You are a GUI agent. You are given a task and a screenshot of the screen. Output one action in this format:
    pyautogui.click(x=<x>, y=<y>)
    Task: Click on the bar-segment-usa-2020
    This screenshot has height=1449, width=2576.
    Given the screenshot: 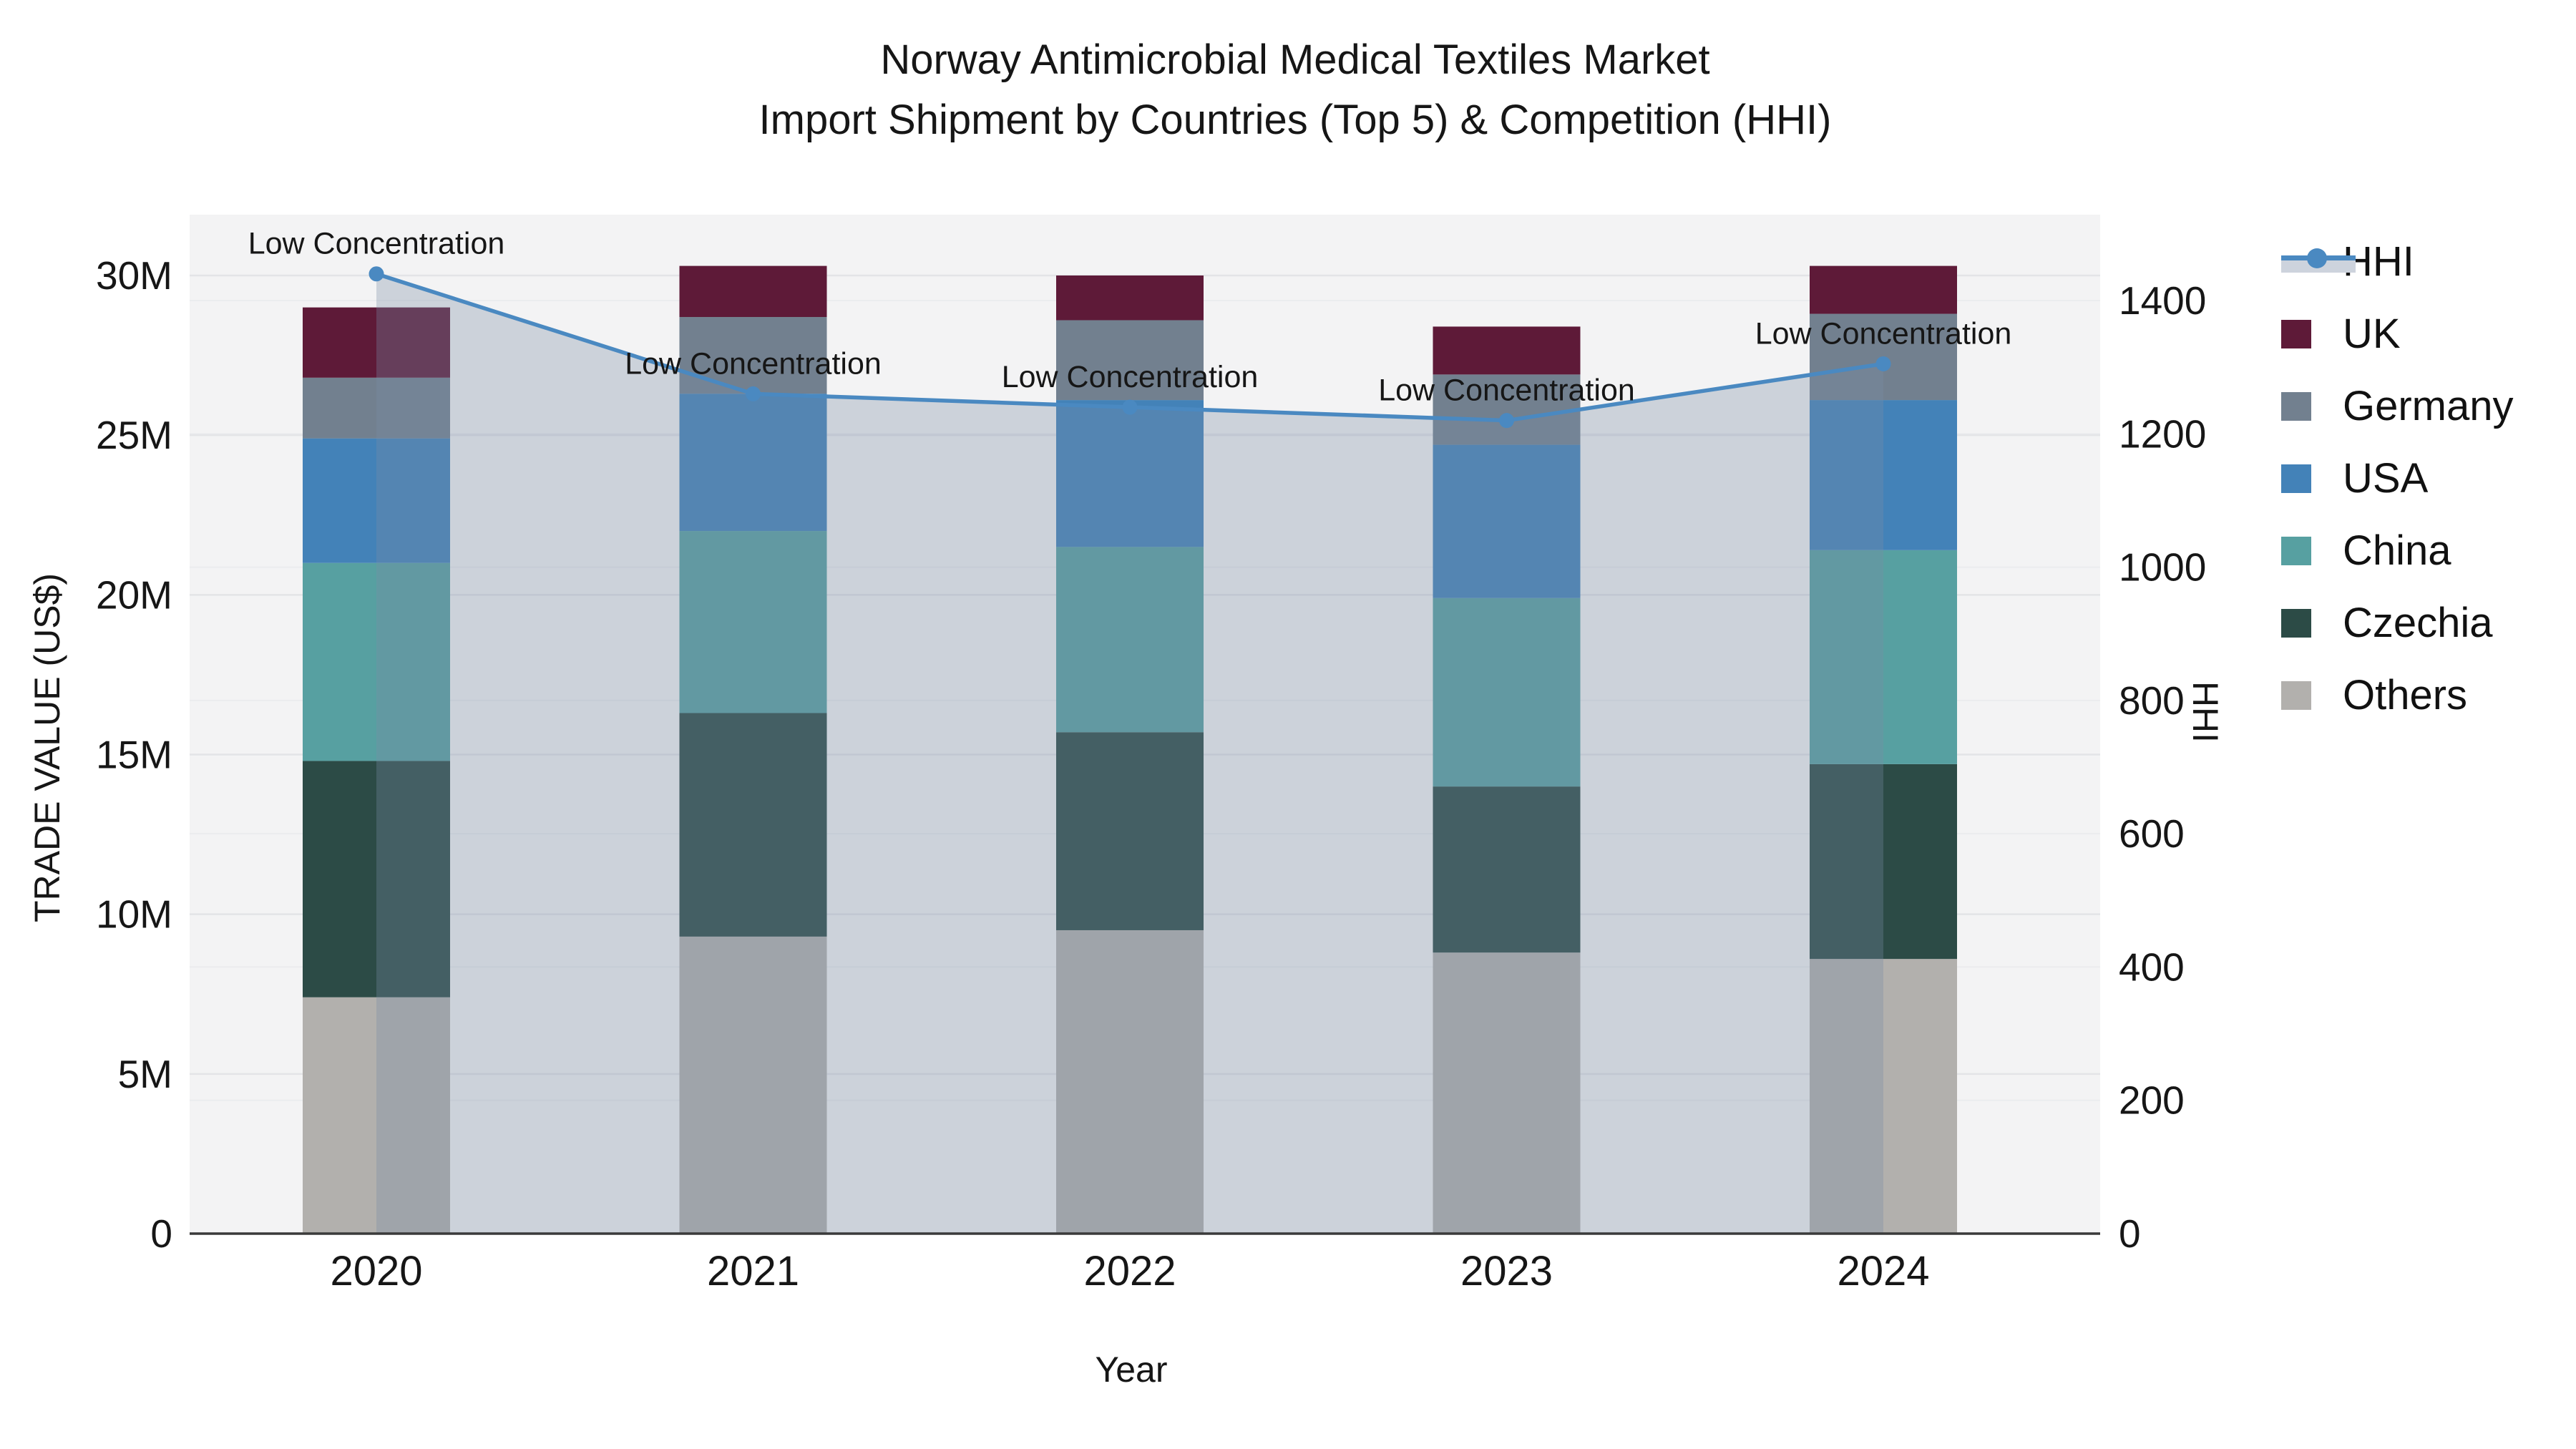 What is the action you would take?
    pyautogui.click(x=376, y=500)
    